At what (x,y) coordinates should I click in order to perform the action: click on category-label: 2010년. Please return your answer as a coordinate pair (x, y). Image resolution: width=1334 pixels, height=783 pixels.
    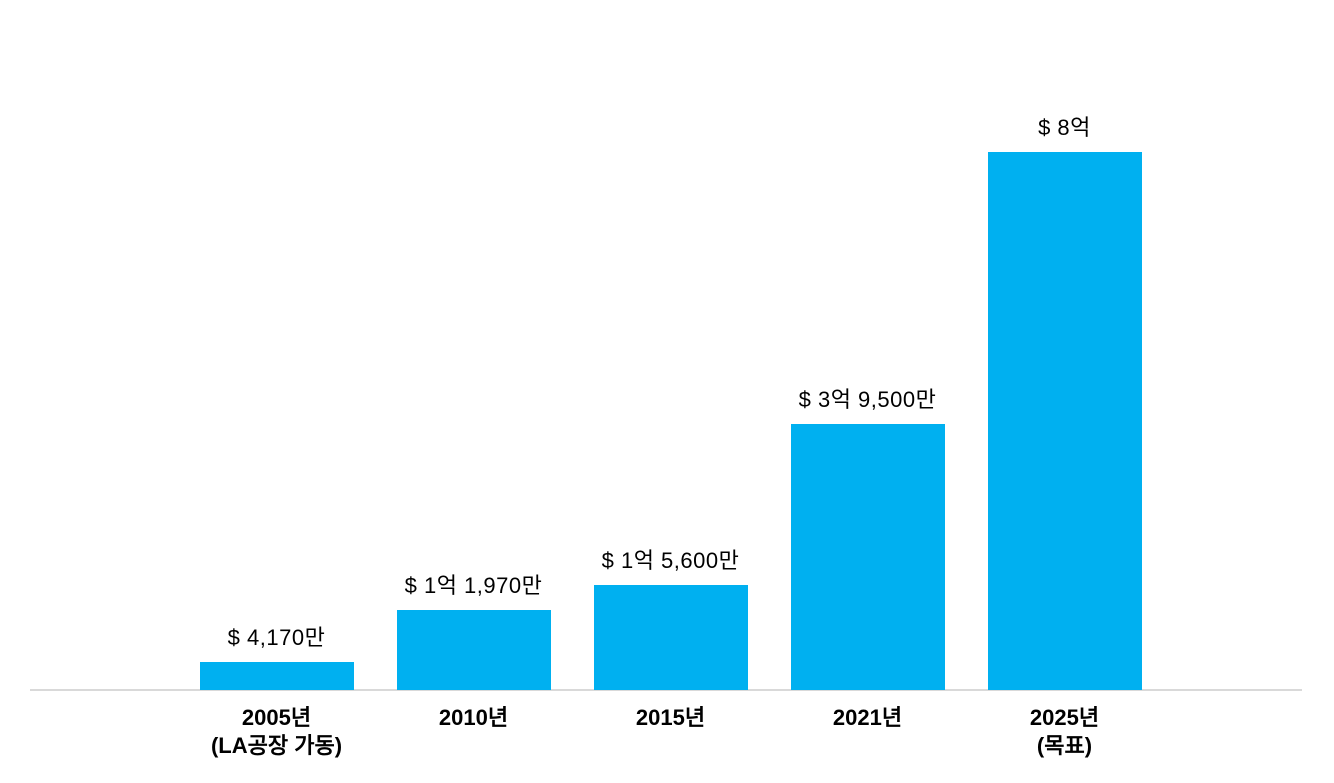
    Looking at the image, I should click on (473, 731).